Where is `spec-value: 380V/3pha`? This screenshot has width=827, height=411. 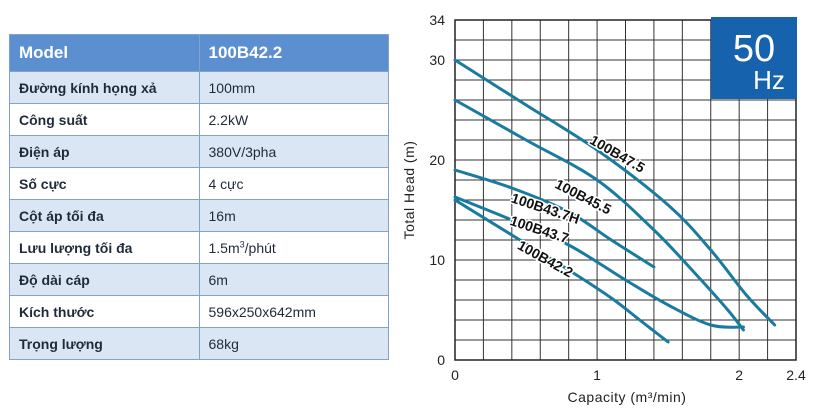
spec-value: 380V/3pha is located at coordinates (293, 151).